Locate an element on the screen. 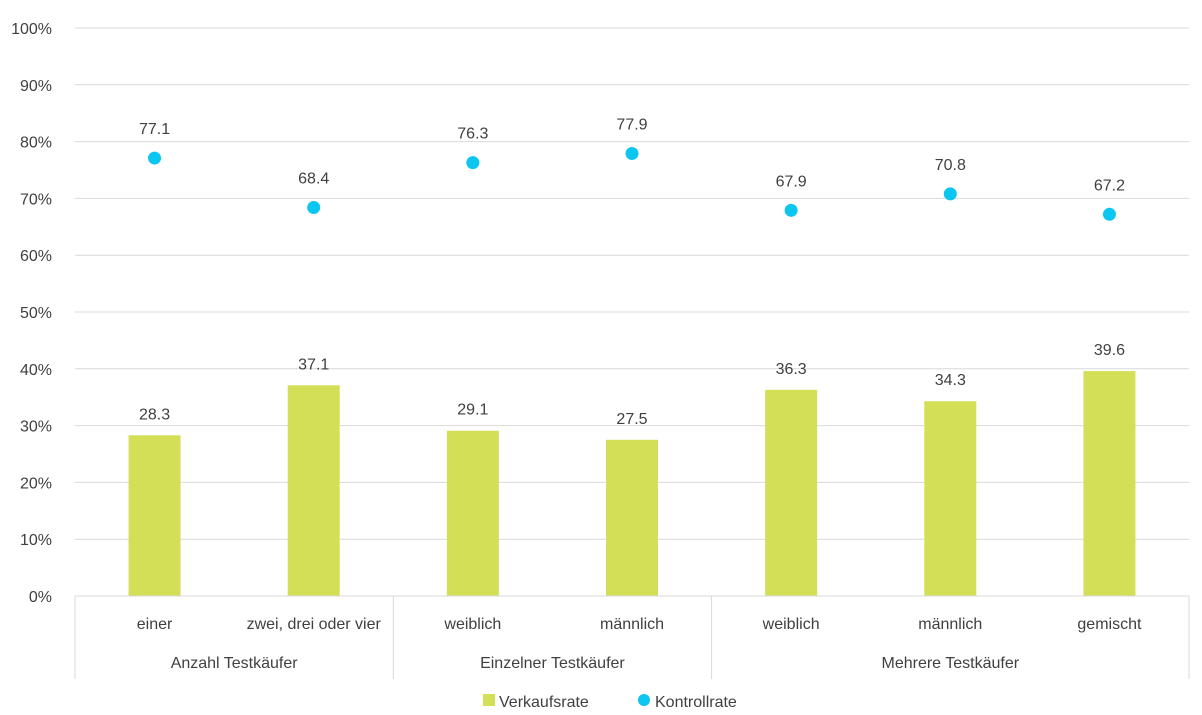 The image size is (1202, 715). point-data-label: 70.8 is located at coordinates (950, 165).